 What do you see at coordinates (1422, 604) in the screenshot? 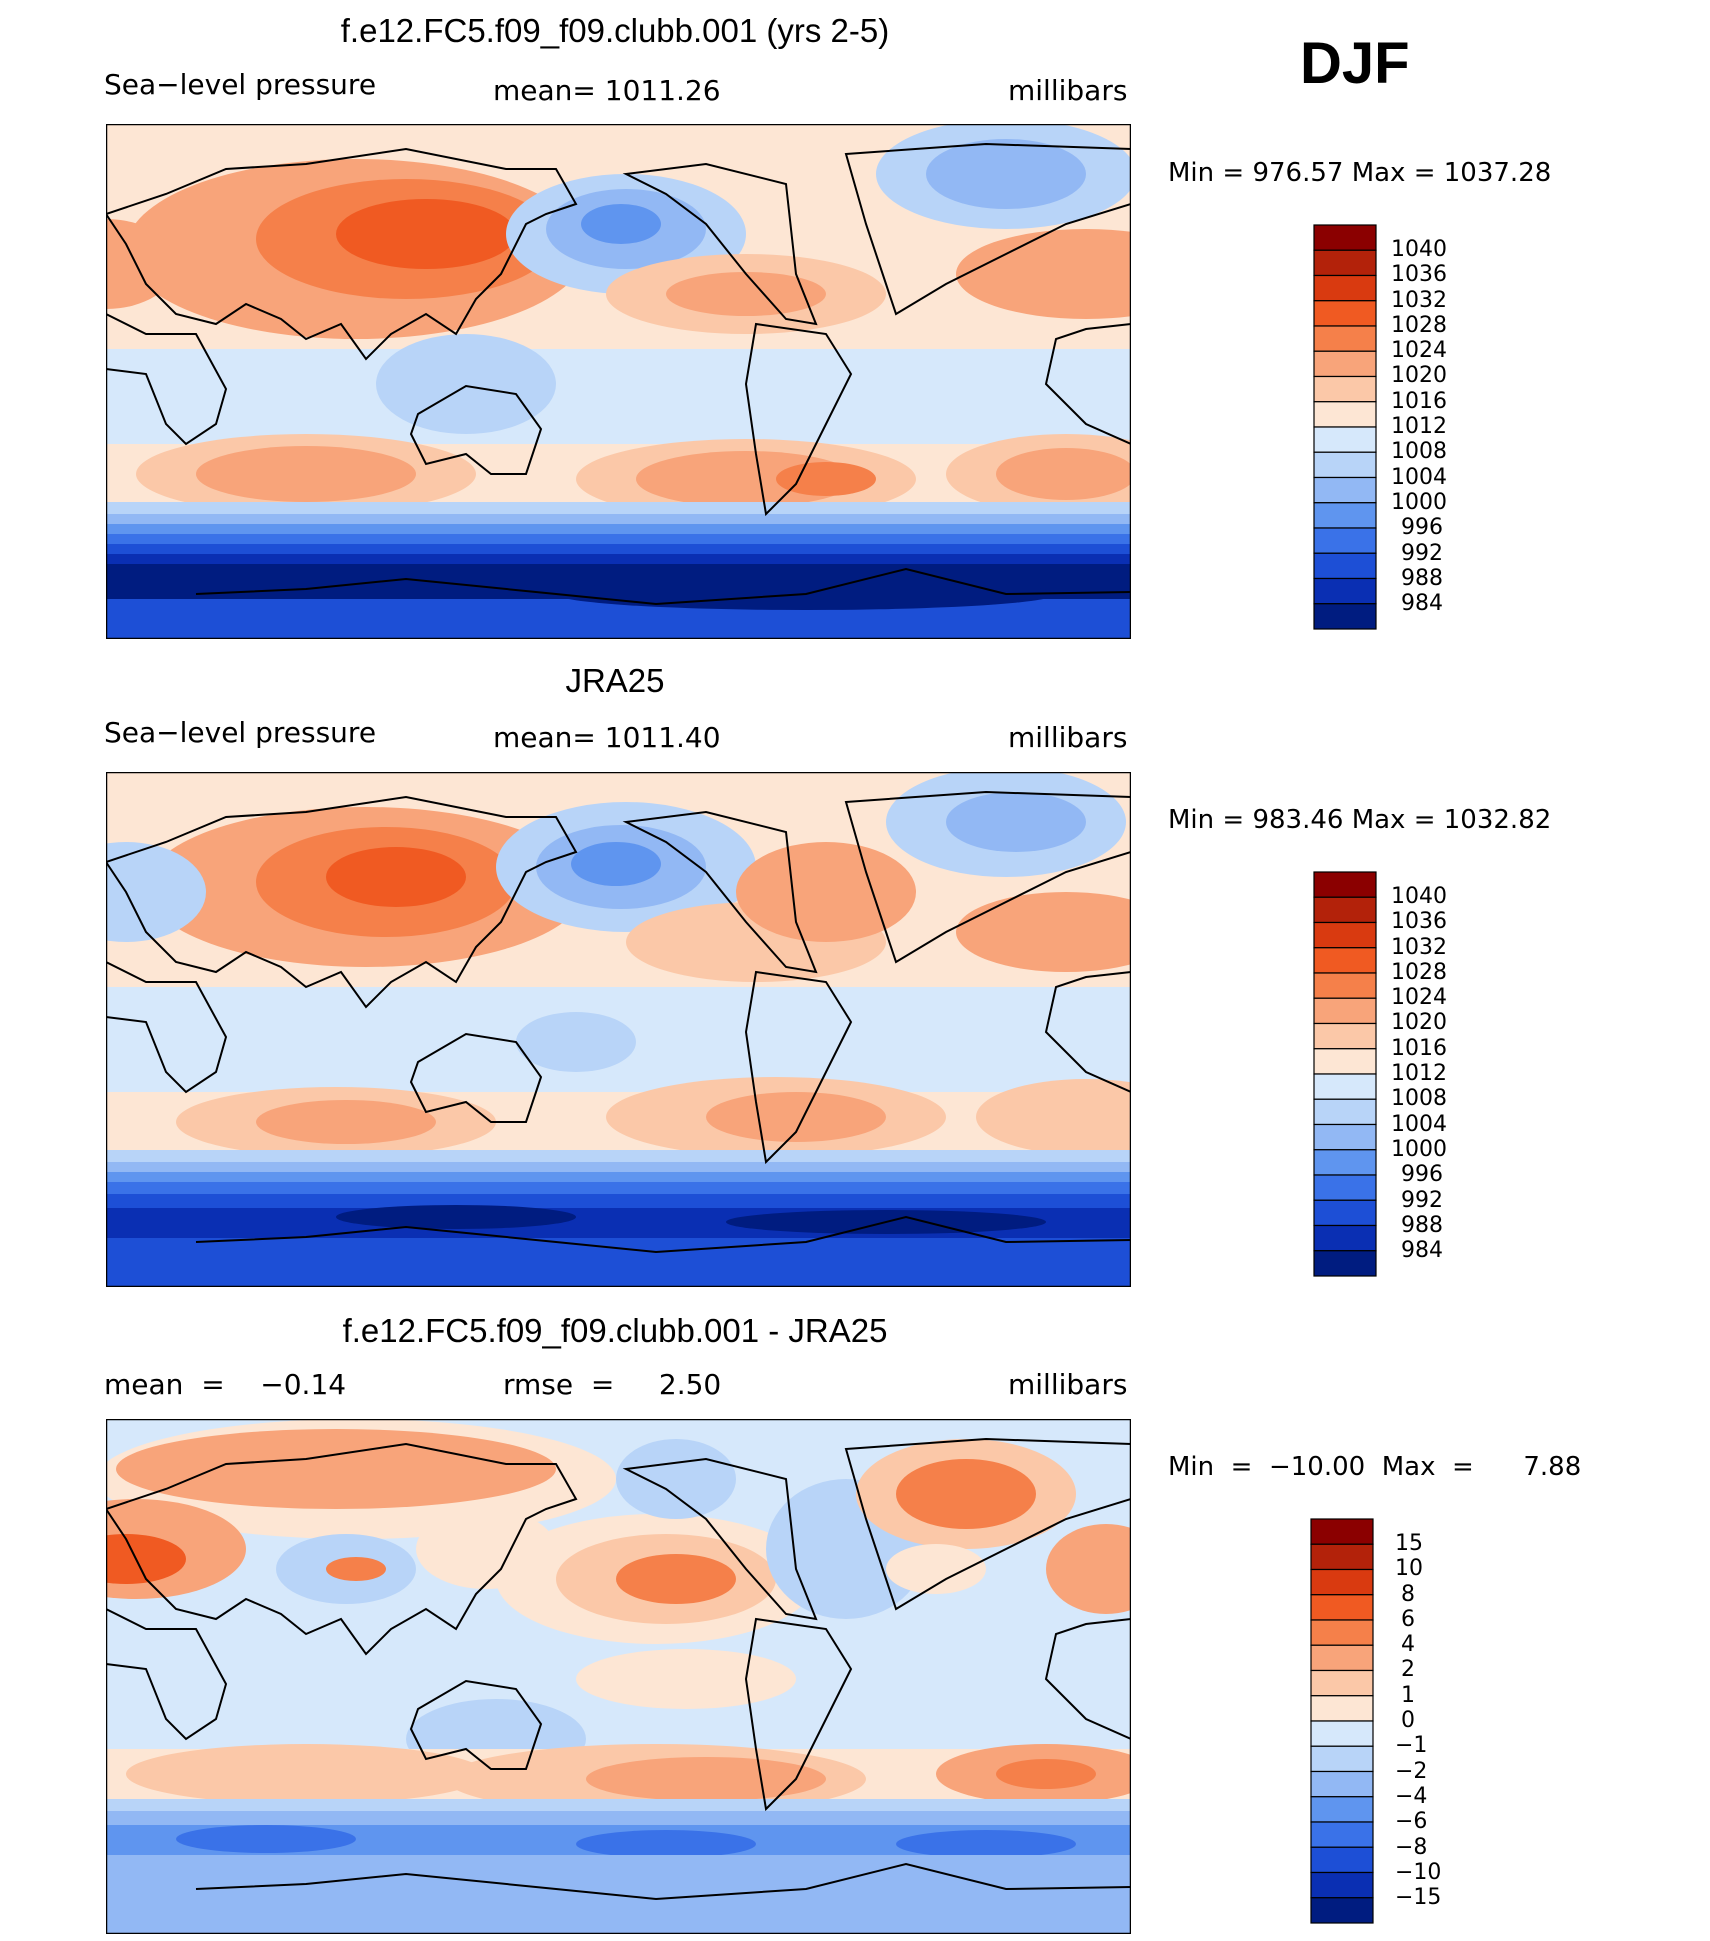
I see `panel-1-colorbar-label: 984` at bounding box center [1422, 604].